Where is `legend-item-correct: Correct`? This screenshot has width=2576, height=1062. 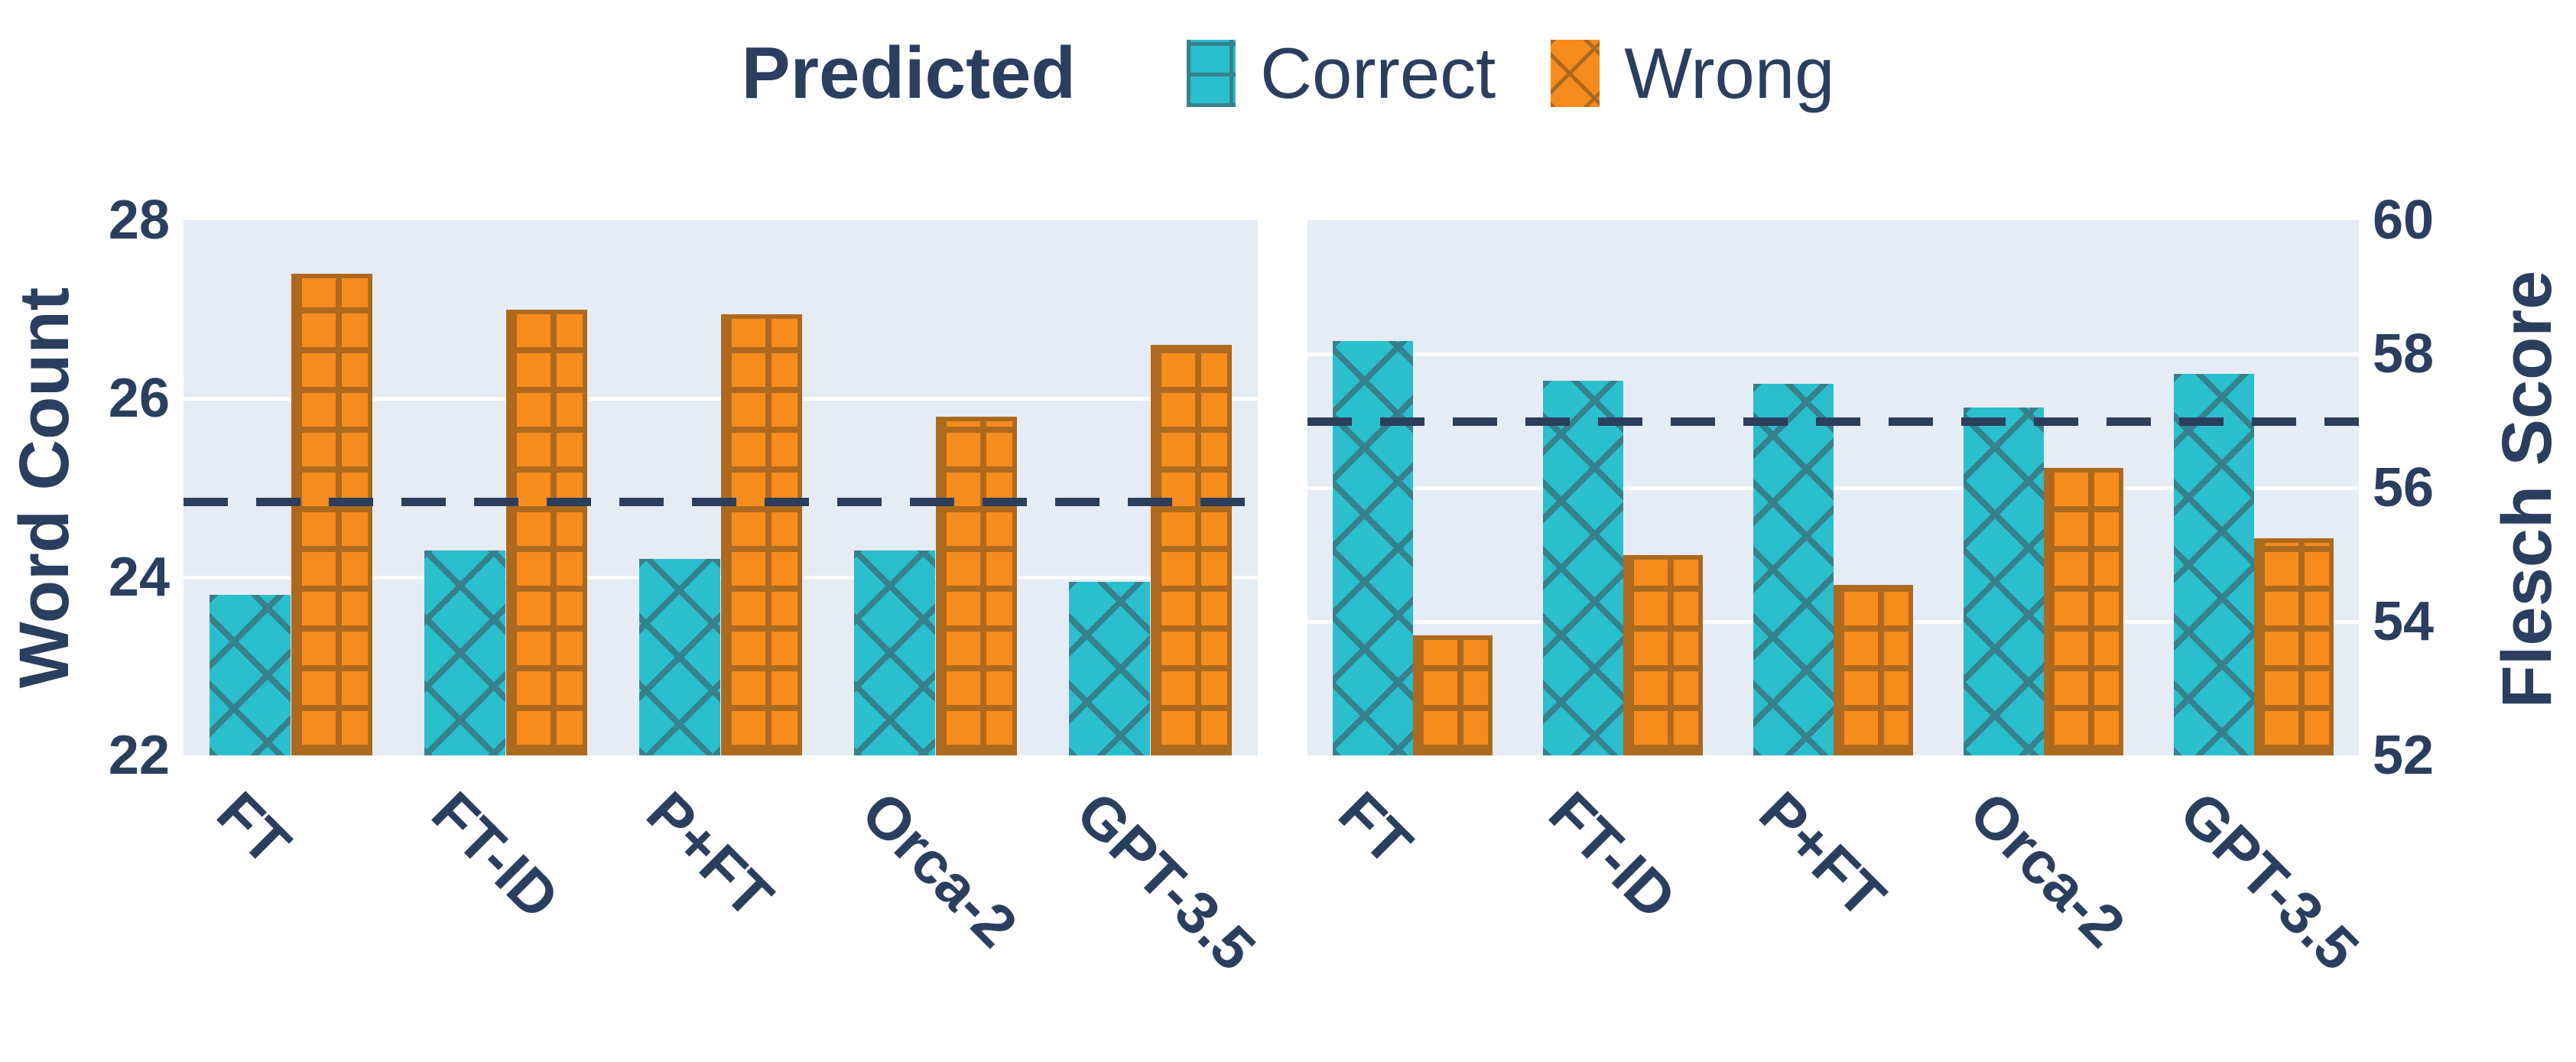
legend-item-correct: Correct is located at coordinates (1342, 73).